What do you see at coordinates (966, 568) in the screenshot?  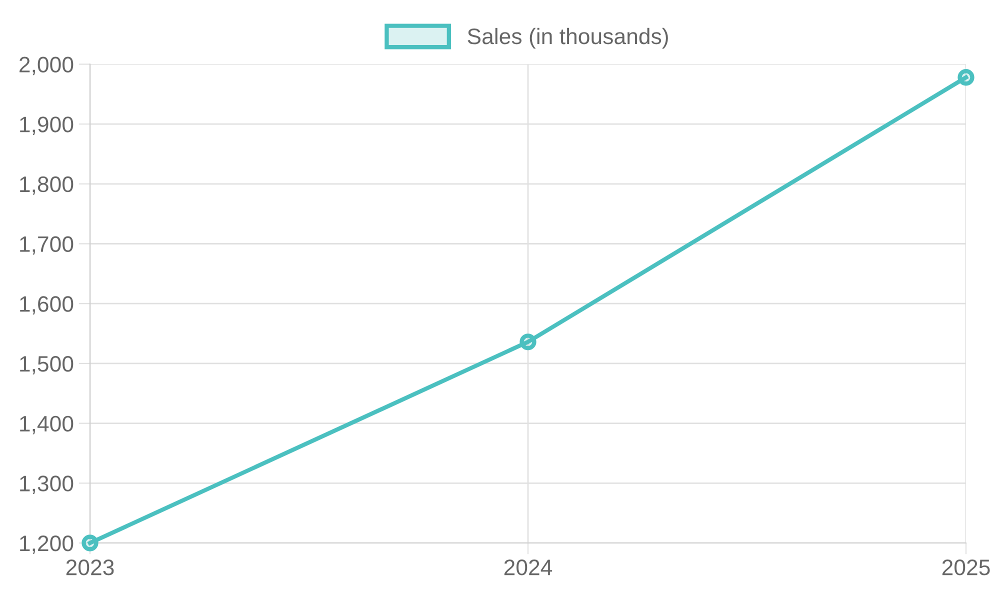 I see `x-tick-label: 2025` at bounding box center [966, 568].